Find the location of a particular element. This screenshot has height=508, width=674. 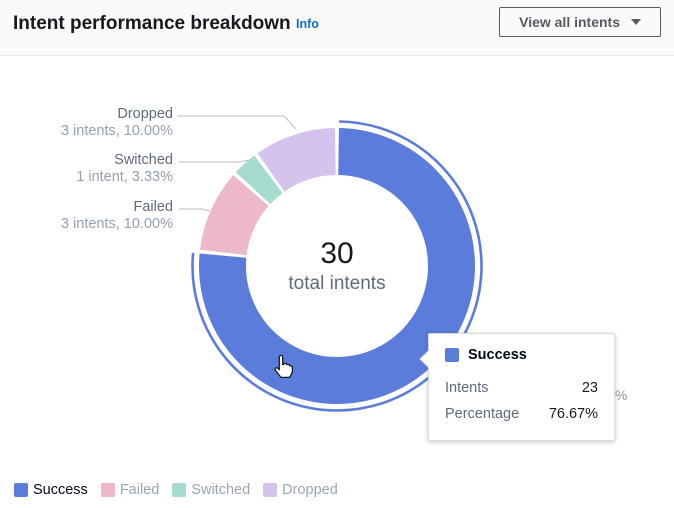

info-link: Info is located at coordinates (307, 24).